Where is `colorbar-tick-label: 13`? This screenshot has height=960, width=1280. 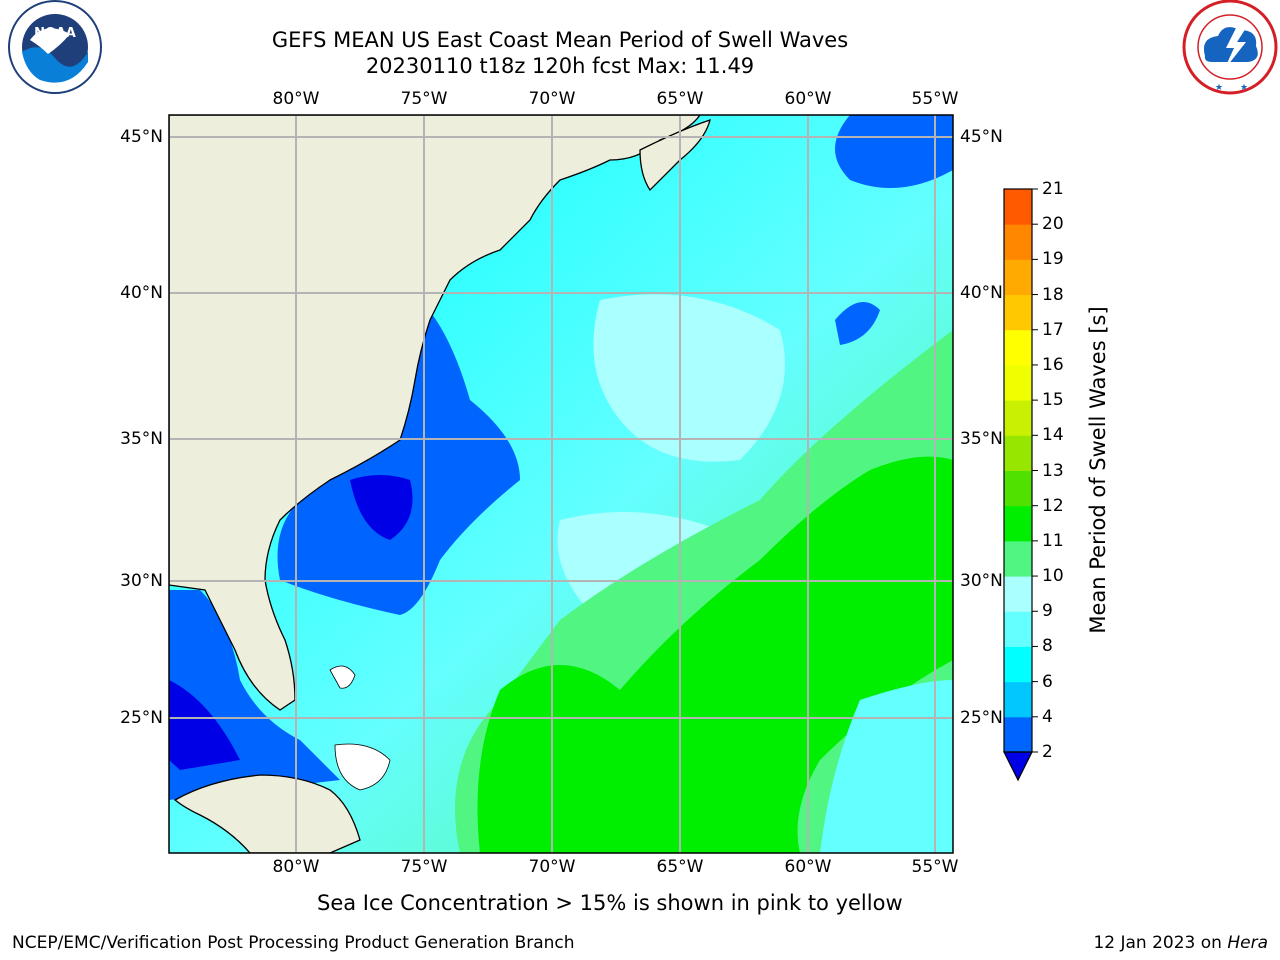 colorbar-tick-label: 13 is located at coordinates (1053, 470).